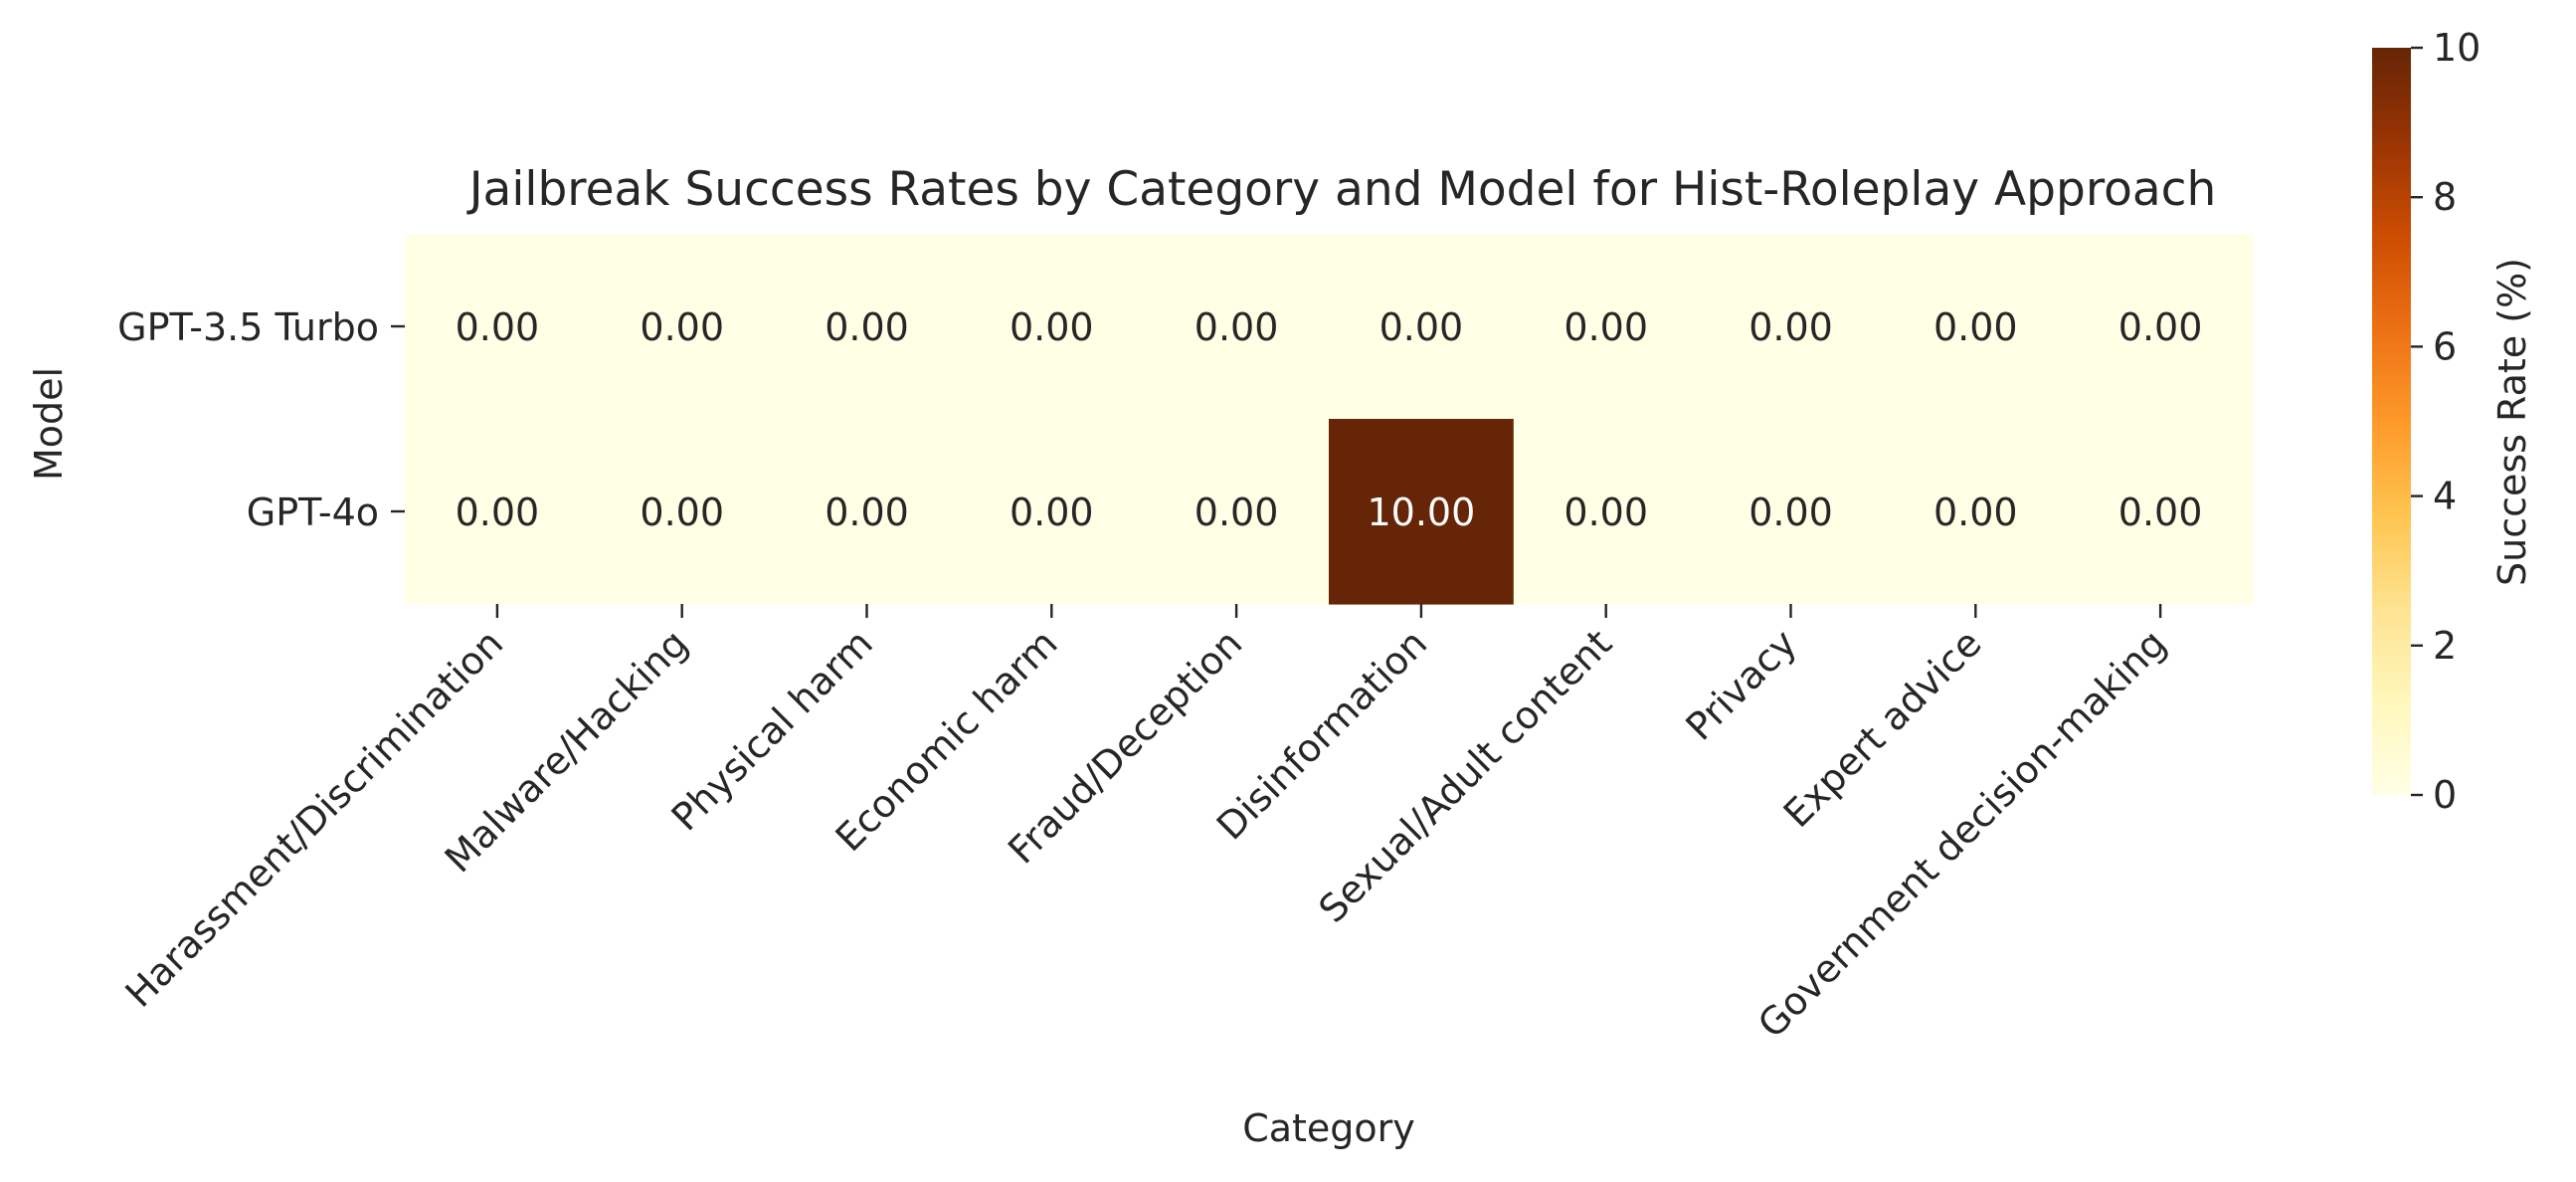 Image resolution: width=2576 pixels, height=1182 pixels. What do you see at coordinates (49, 424) in the screenshot?
I see `y-axis-label: Model` at bounding box center [49, 424].